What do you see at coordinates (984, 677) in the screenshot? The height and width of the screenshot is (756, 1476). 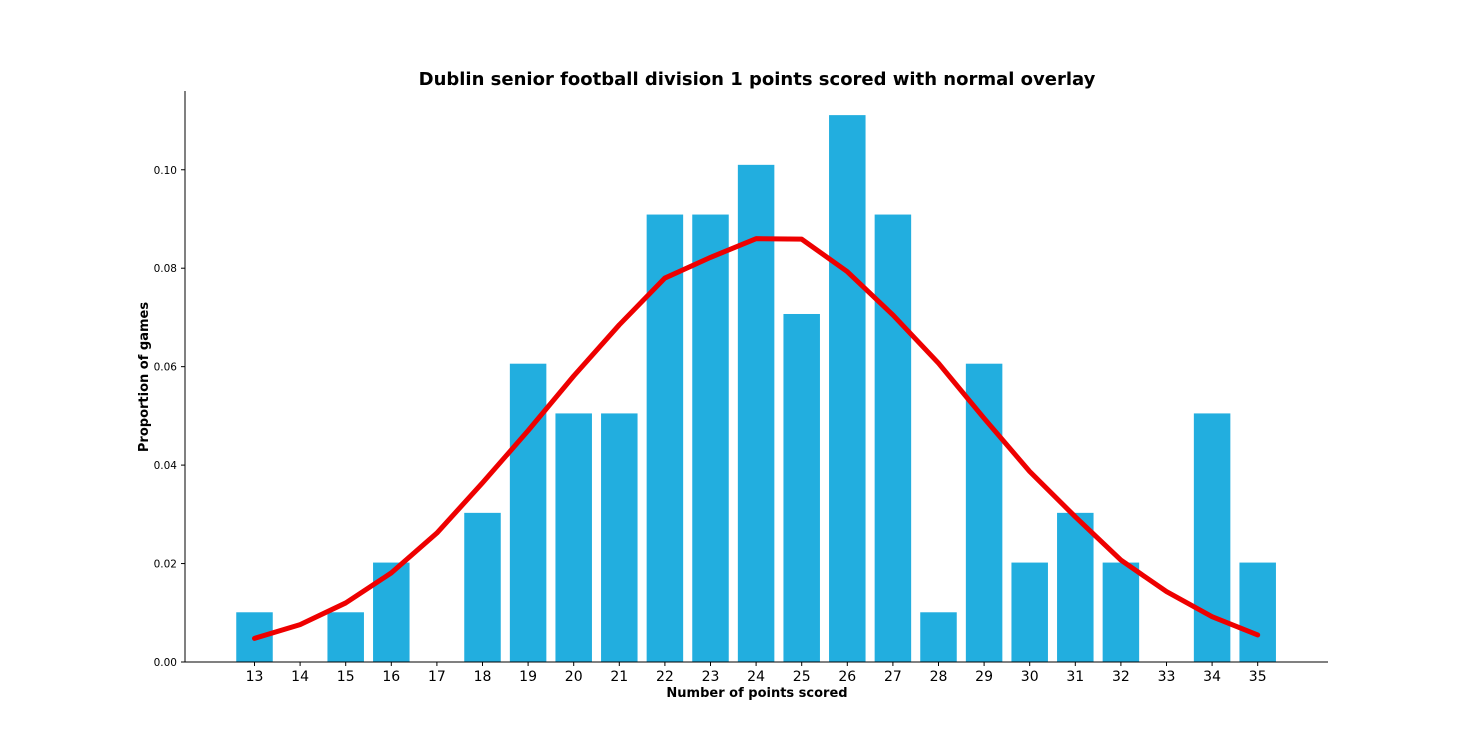 I see `x-tick-label-29: 29` at bounding box center [984, 677].